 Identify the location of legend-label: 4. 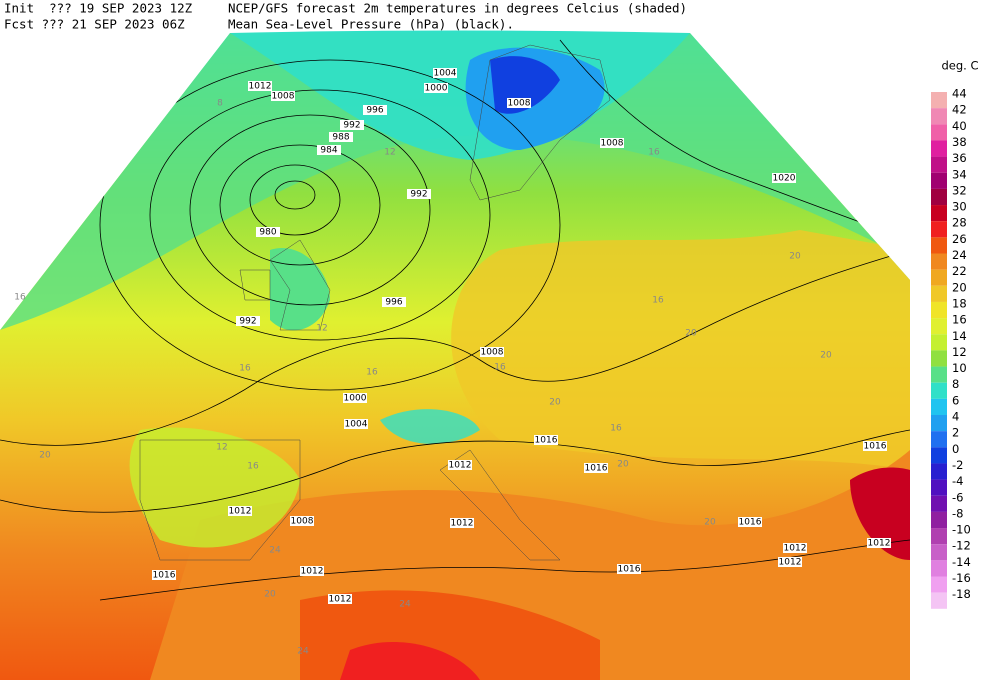
(955, 417).